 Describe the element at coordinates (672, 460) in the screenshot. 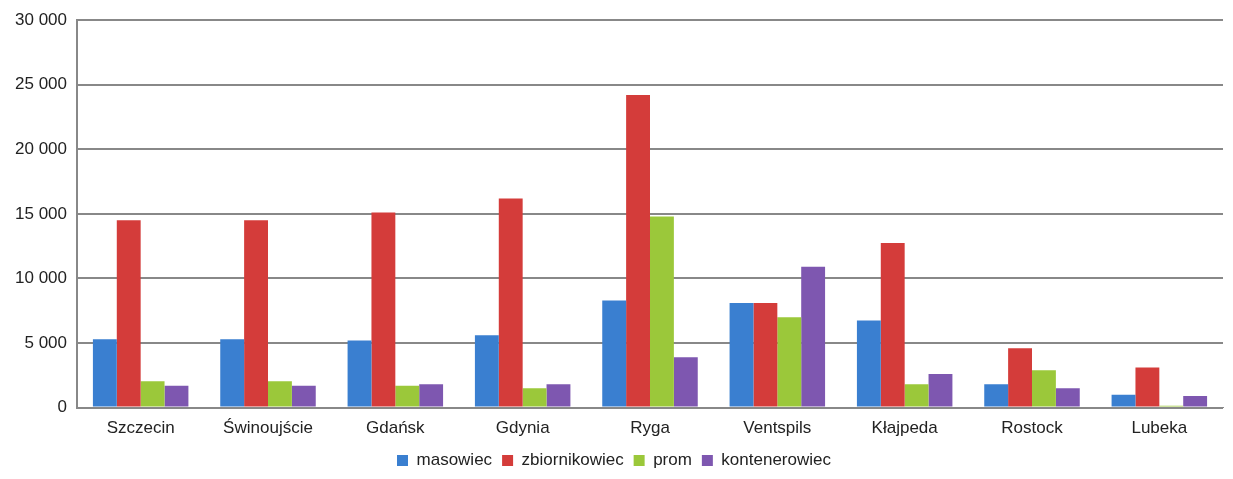

I see `legend-label: prom` at that location.